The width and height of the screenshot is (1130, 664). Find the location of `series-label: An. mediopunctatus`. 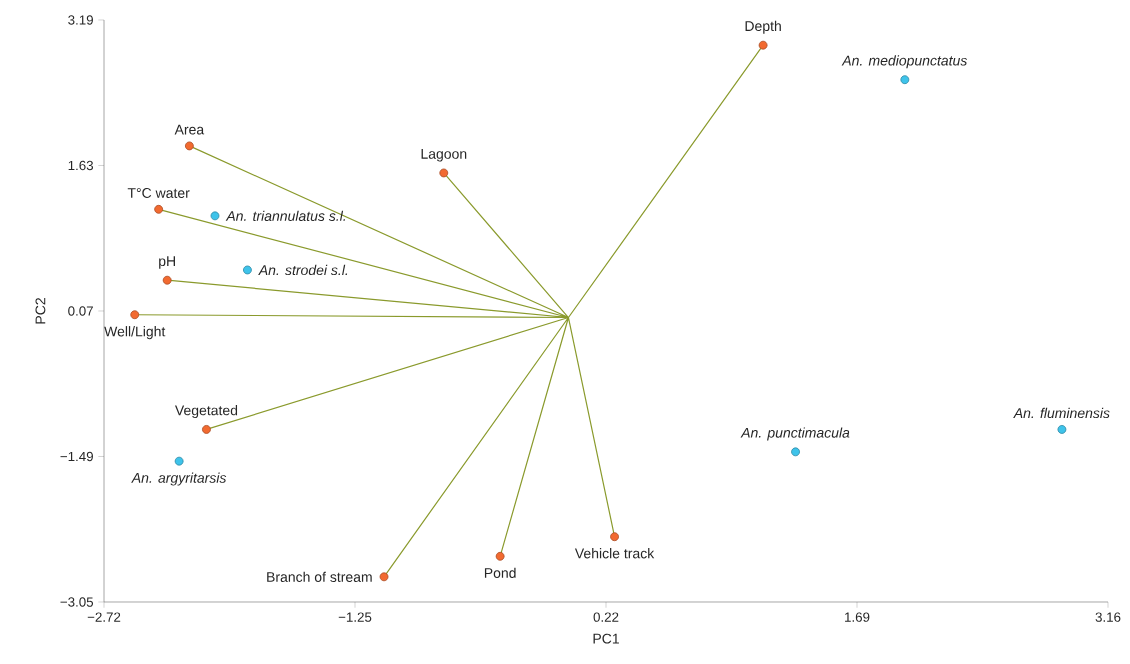

series-label: An. mediopunctatus is located at coordinates (904, 62).